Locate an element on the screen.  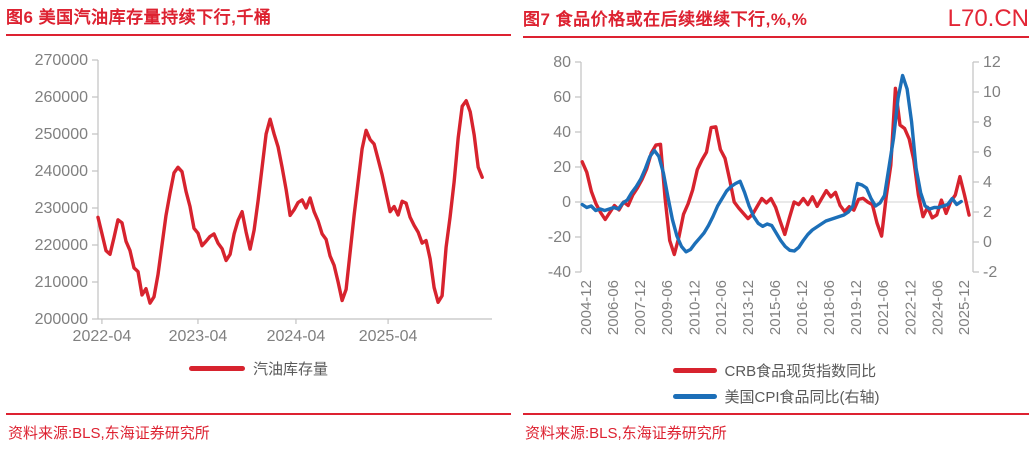
svg-text: 10 is located at coordinates (992, 92).